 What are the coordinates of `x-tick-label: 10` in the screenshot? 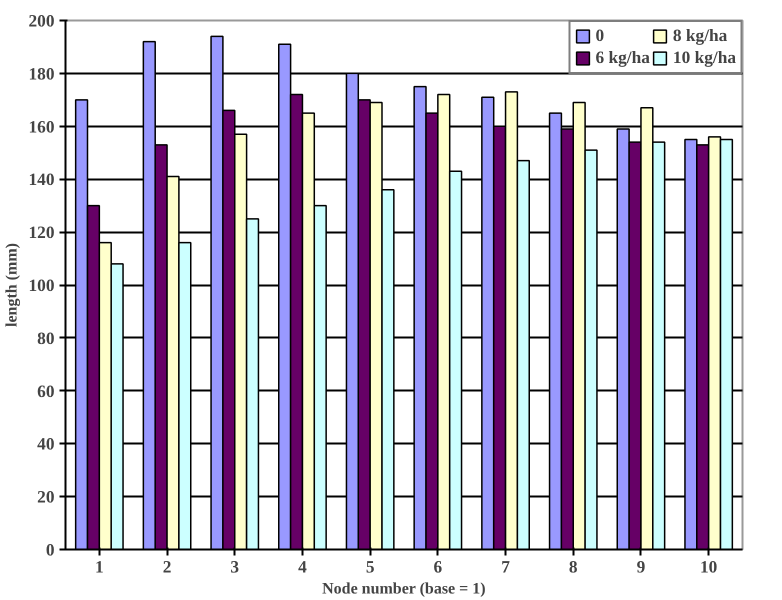 It's located at (709, 567).